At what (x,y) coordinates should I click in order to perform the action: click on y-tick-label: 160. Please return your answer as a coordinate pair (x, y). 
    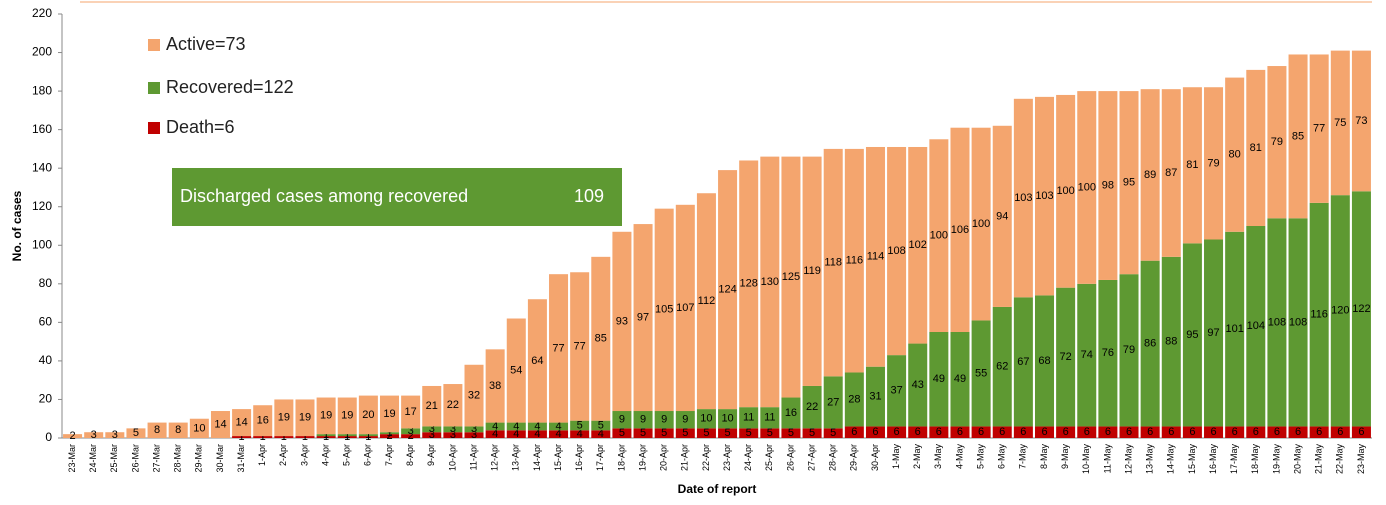
    Looking at the image, I should click on (42, 129).